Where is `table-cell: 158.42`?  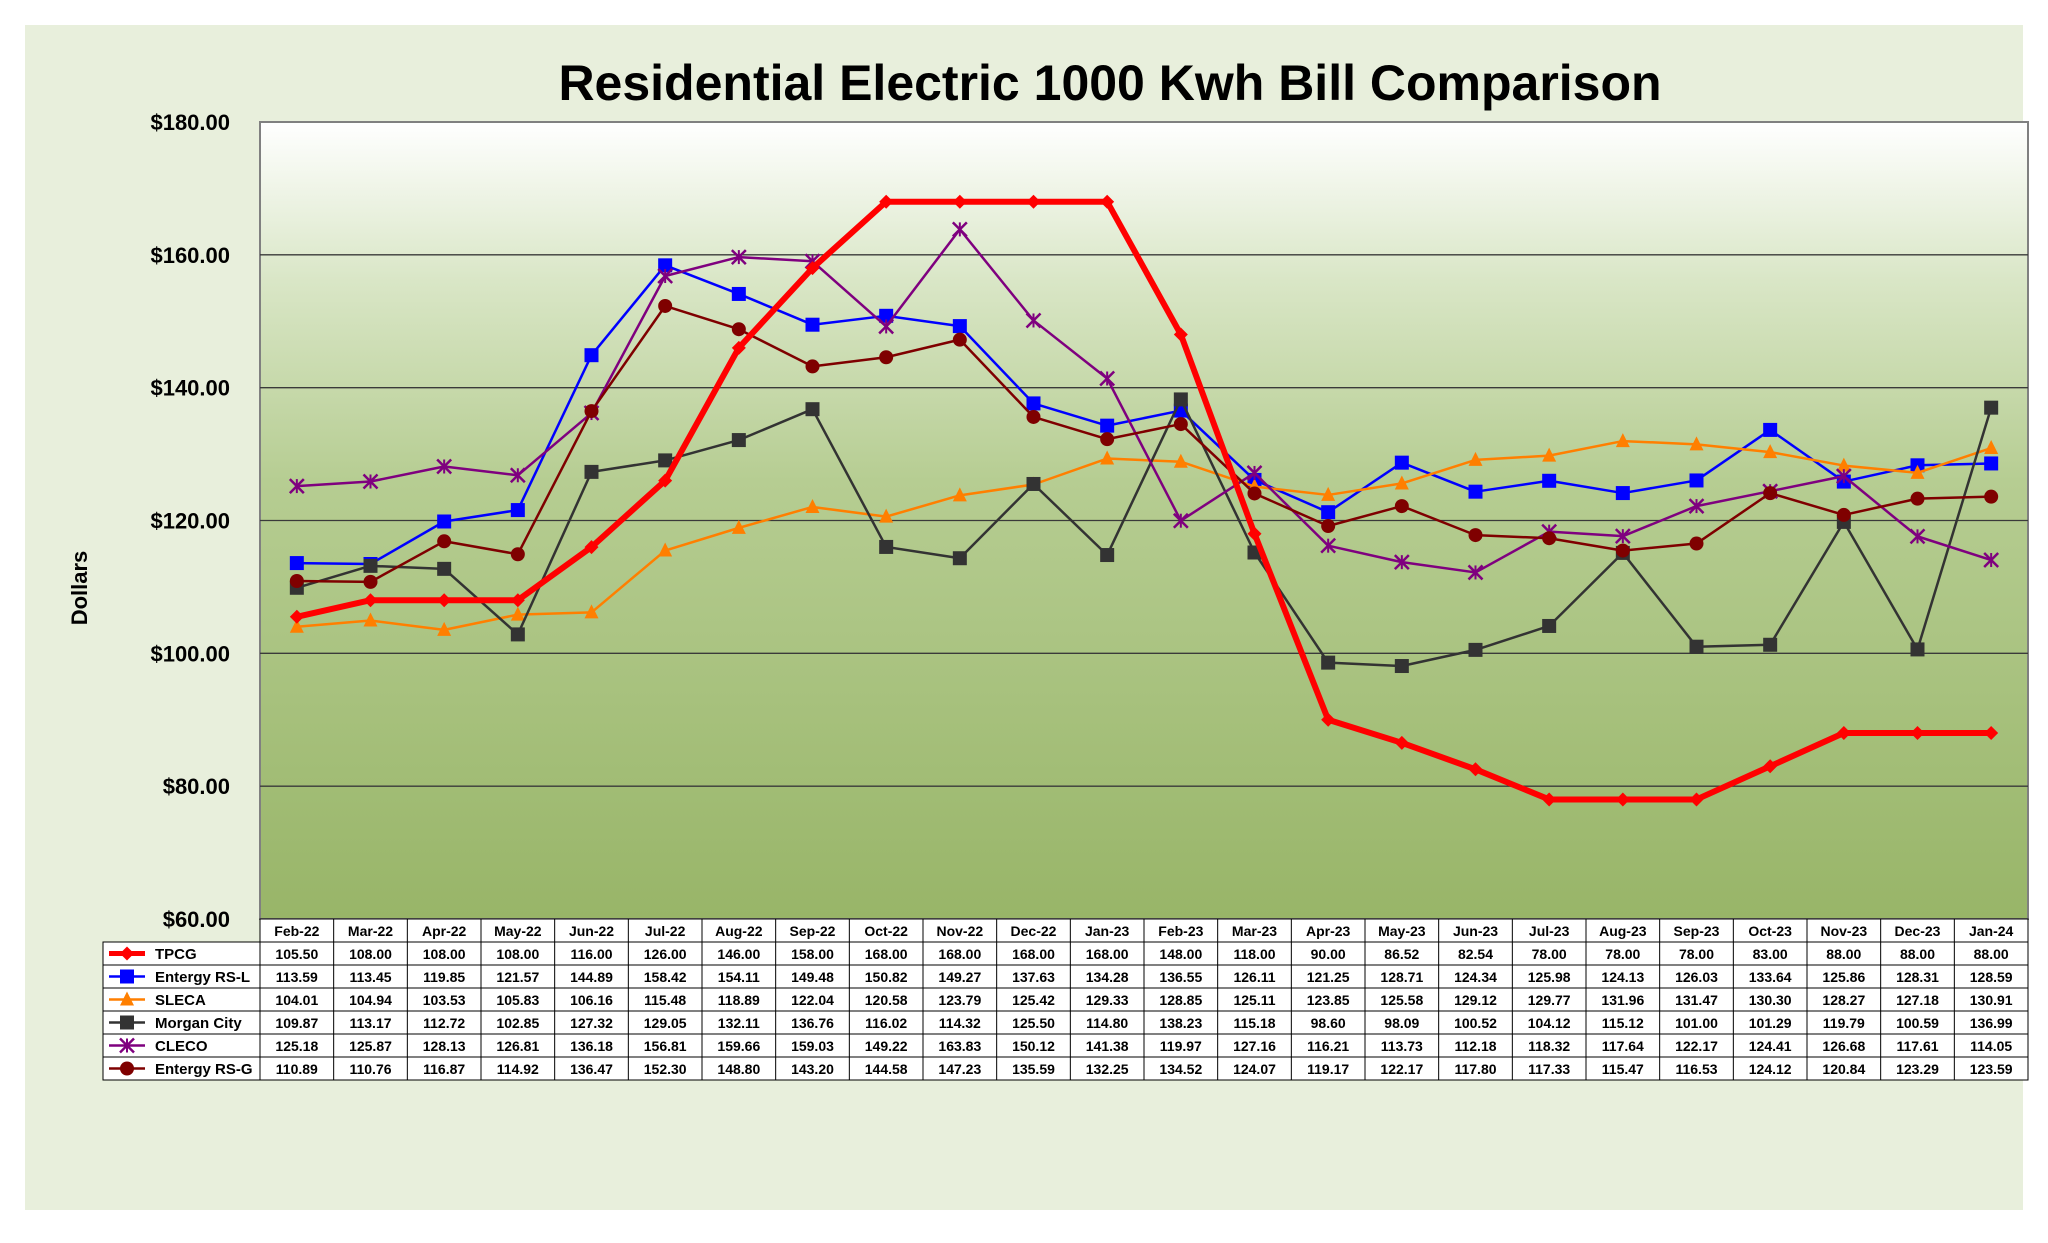
table-cell: 158.42 is located at coordinates (665, 977).